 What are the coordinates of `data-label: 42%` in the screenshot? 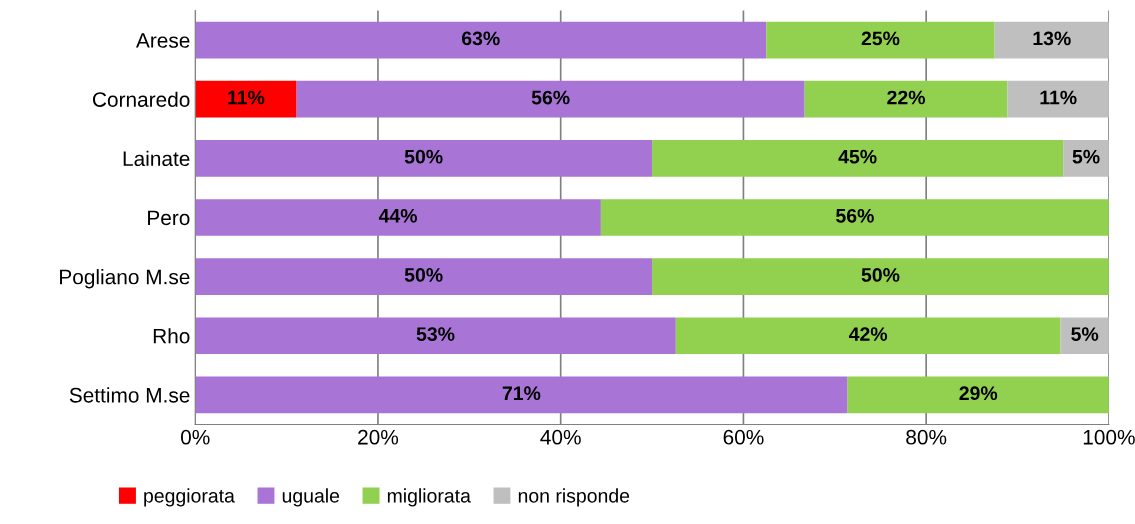 It's located at (868, 334).